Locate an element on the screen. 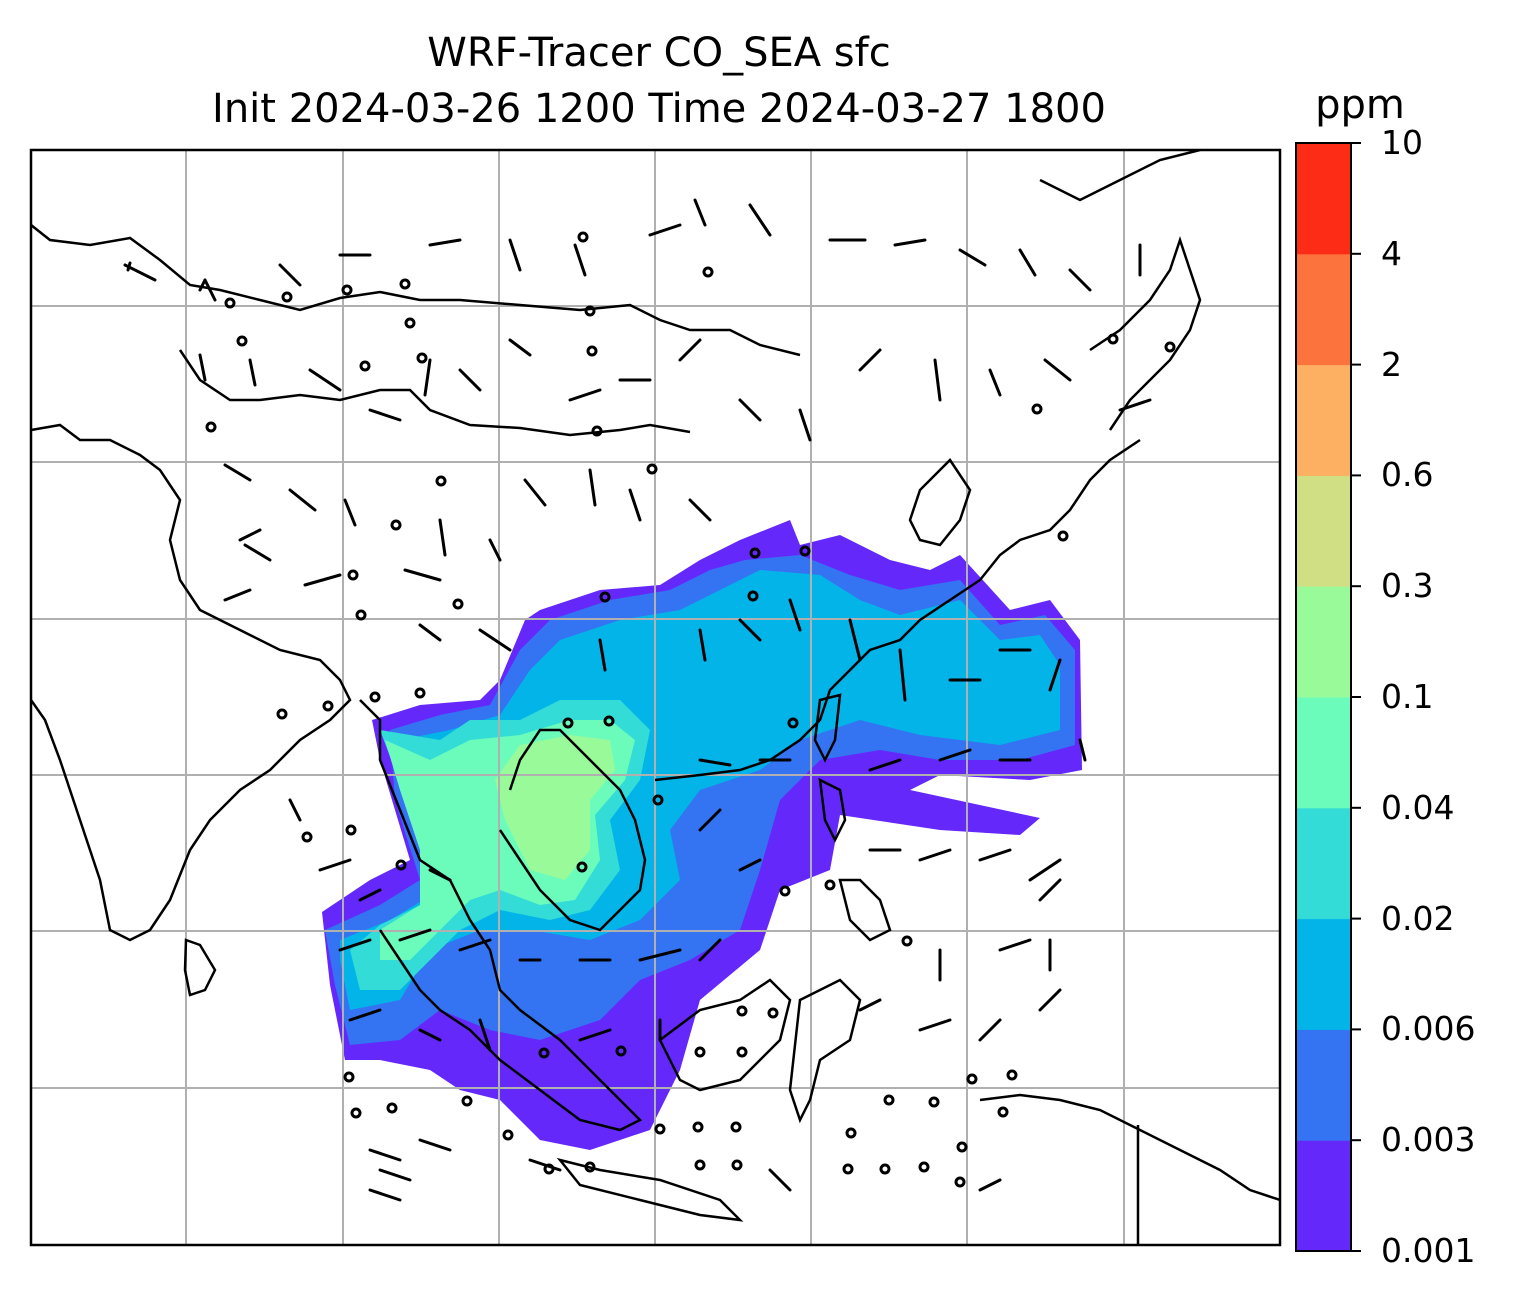 The width and height of the screenshot is (1528, 1306). chart-title-line1: WRF-Tracer CO_SEA sfc is located at coordinates (659, 53).